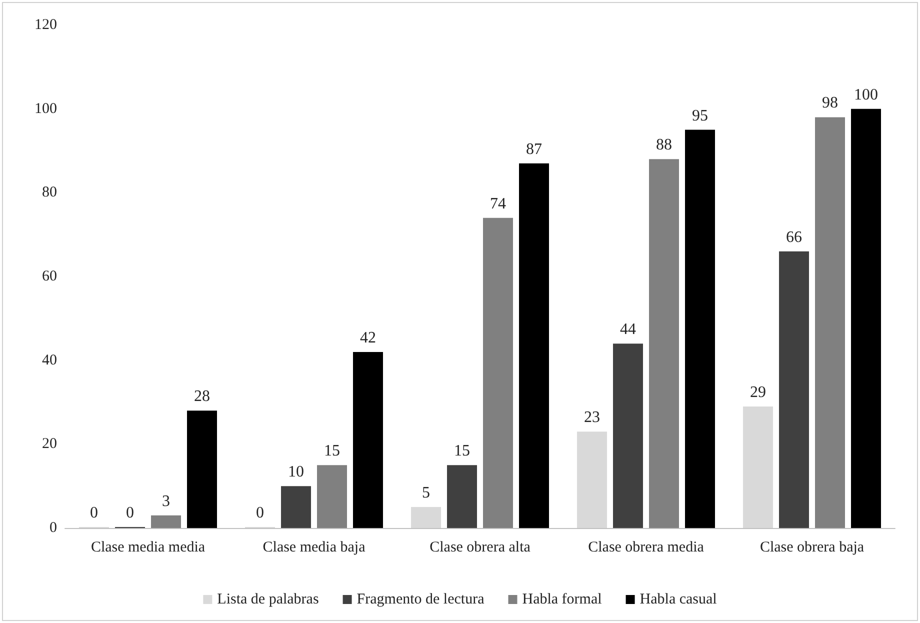 The image size is (920, 623). I want to click on data-label: 88, so click(664, 145).